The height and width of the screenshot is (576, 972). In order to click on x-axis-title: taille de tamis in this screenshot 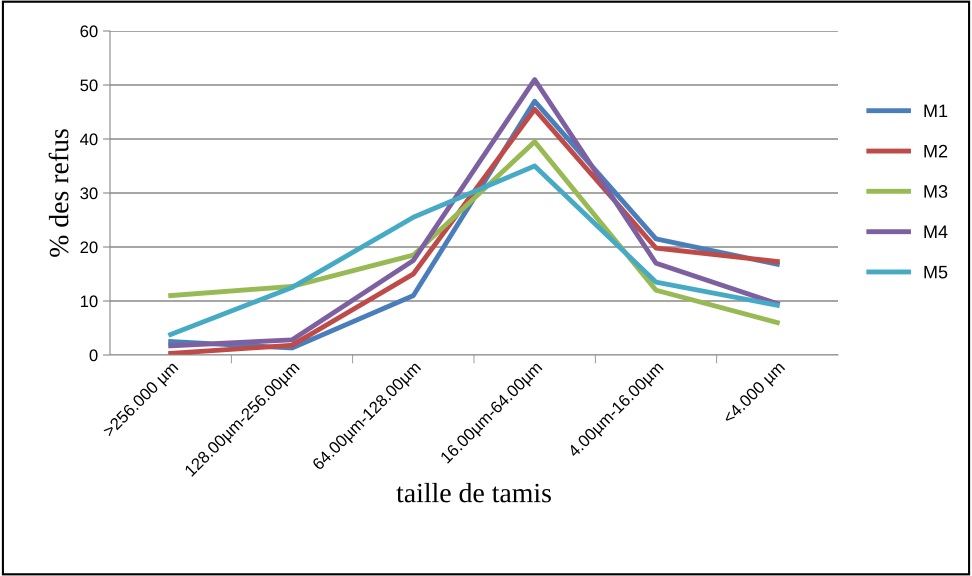, I will do `click(473, 492)`.